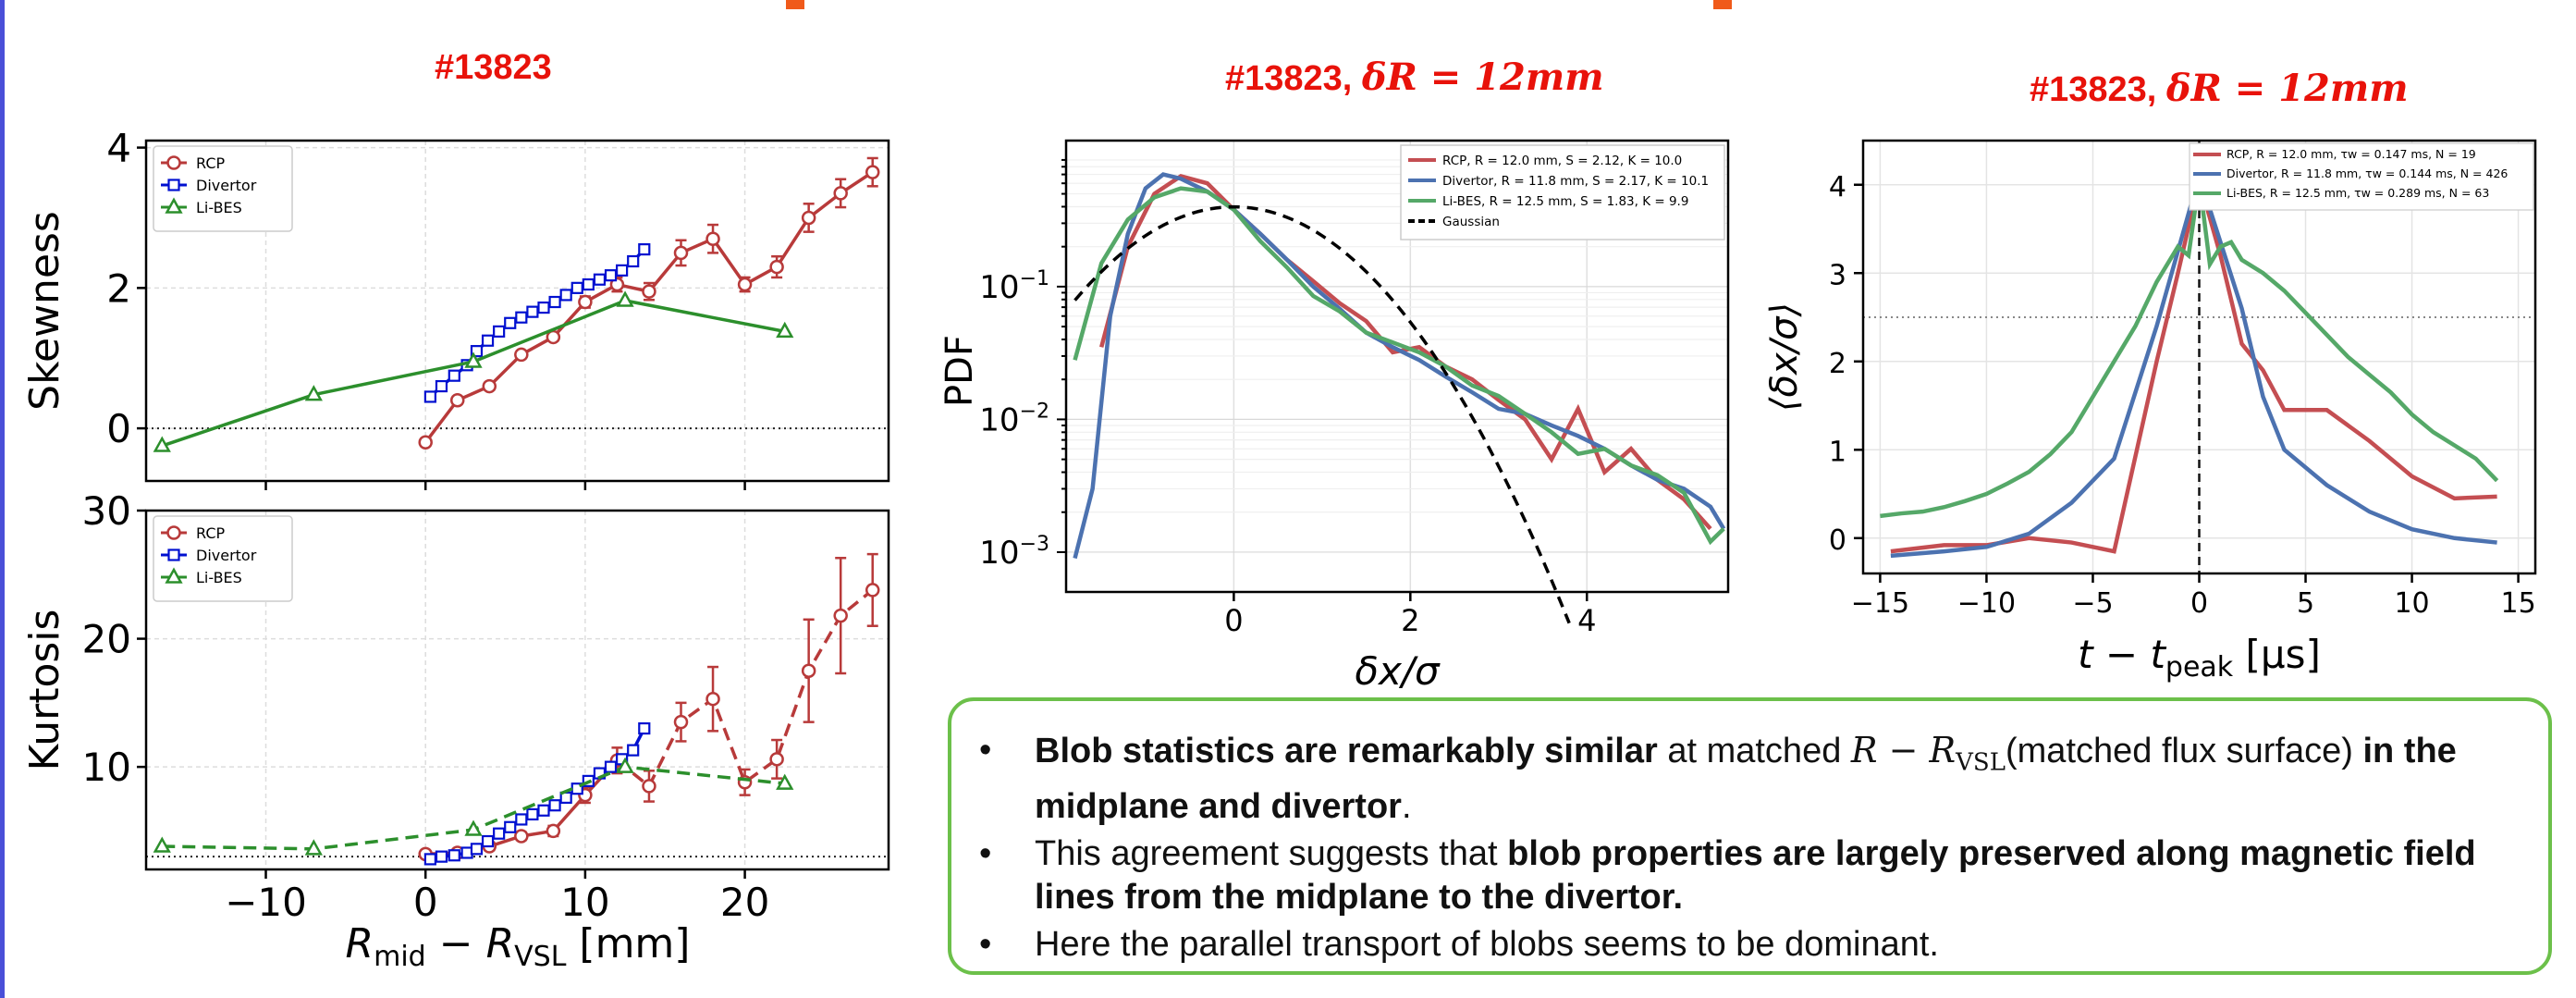 The width and height of the screenshot is (2576, 998). I want to click on slide-left-border, so click(2, 499).